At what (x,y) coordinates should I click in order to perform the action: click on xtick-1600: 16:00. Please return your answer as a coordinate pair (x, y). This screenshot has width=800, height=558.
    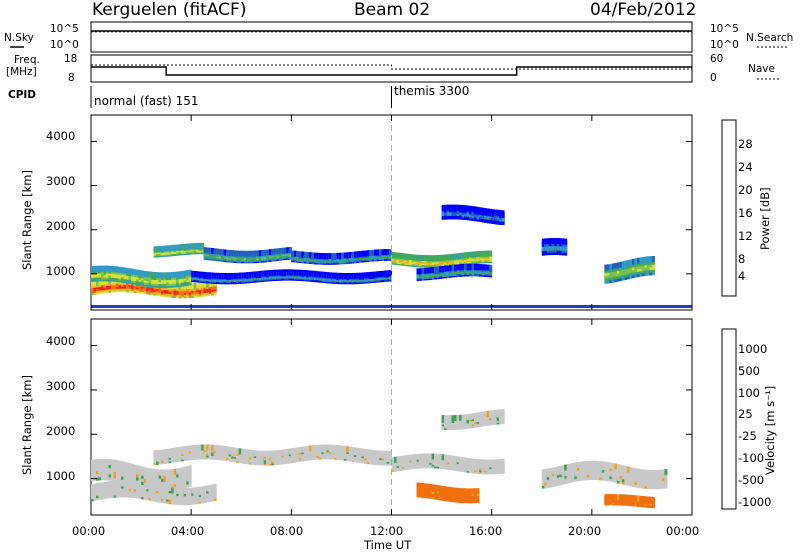
    Looking at the image, I should click on (486, 531).